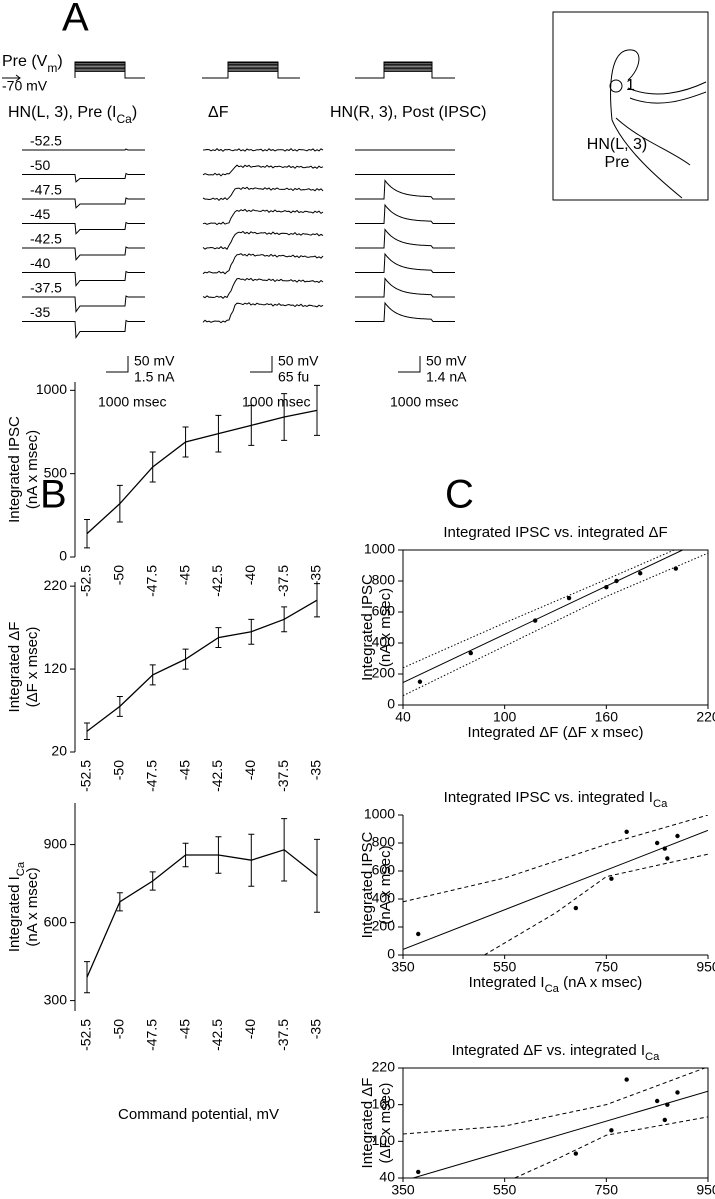 This screenshot has width=715, height=1199. What do you see at coordinates (705, 967) in the screenshot?
I see `x-tick-label: 950` at bounding box center [705, 967].